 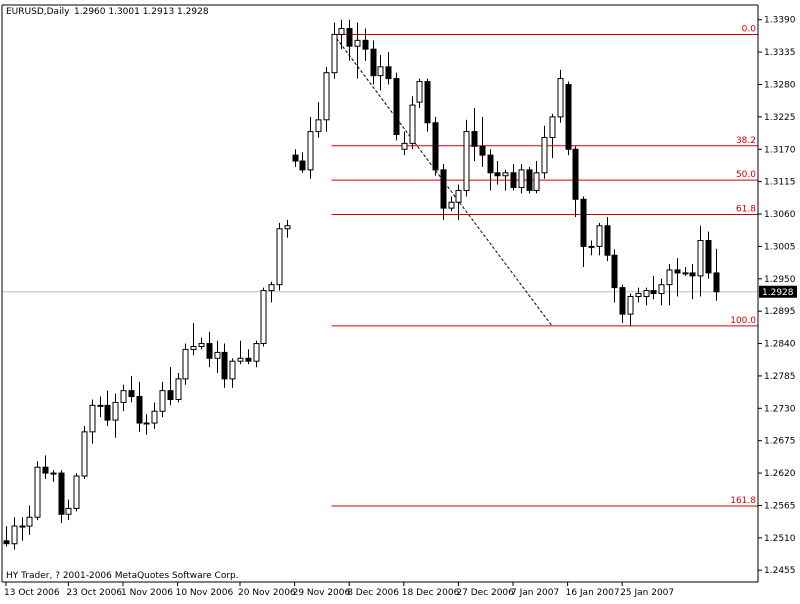 I want to click on time-tick-label: 10 Nov 2006, so click(x=205, y=593).